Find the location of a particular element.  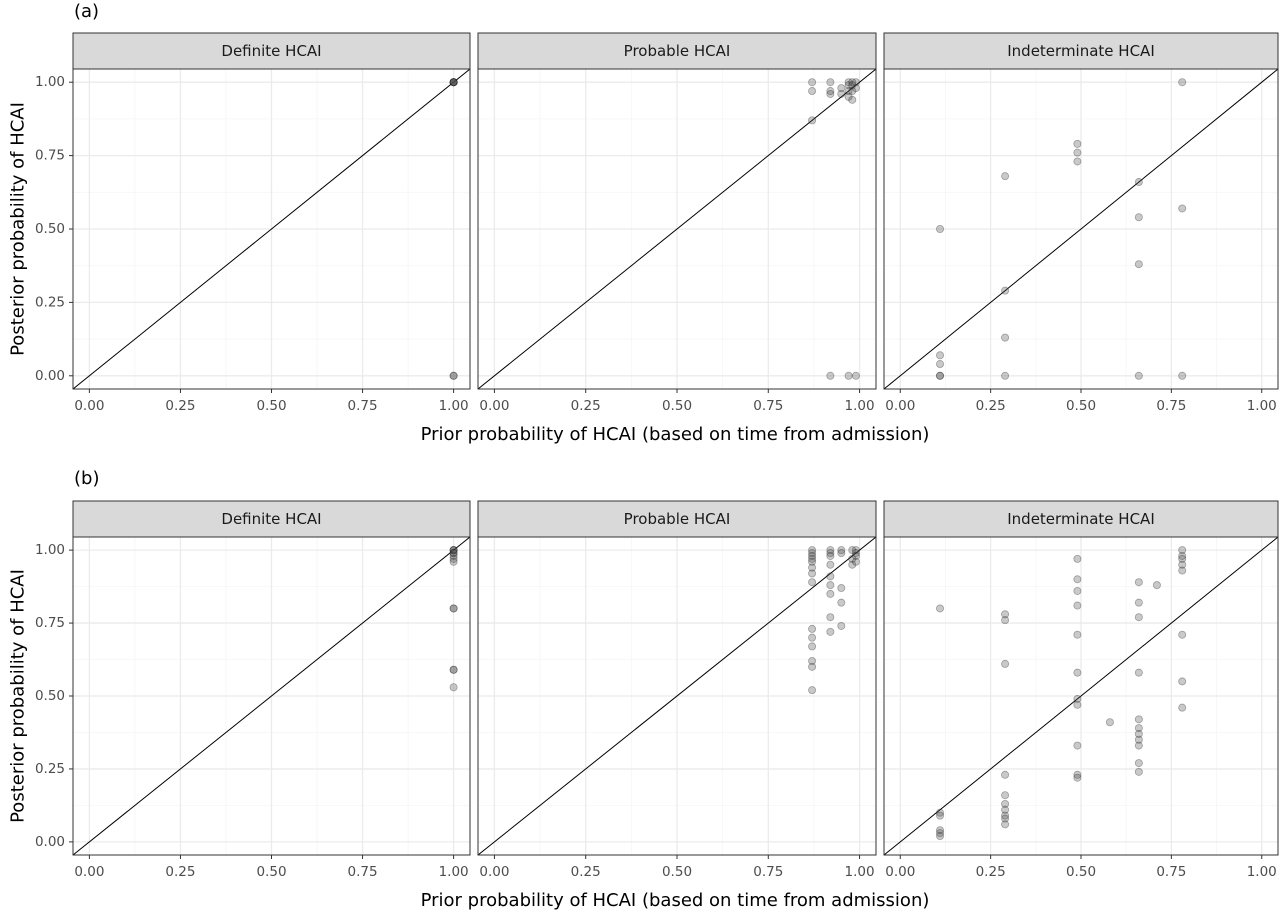

y-tick-label: 0.25 is located at coordinates (50, 302).